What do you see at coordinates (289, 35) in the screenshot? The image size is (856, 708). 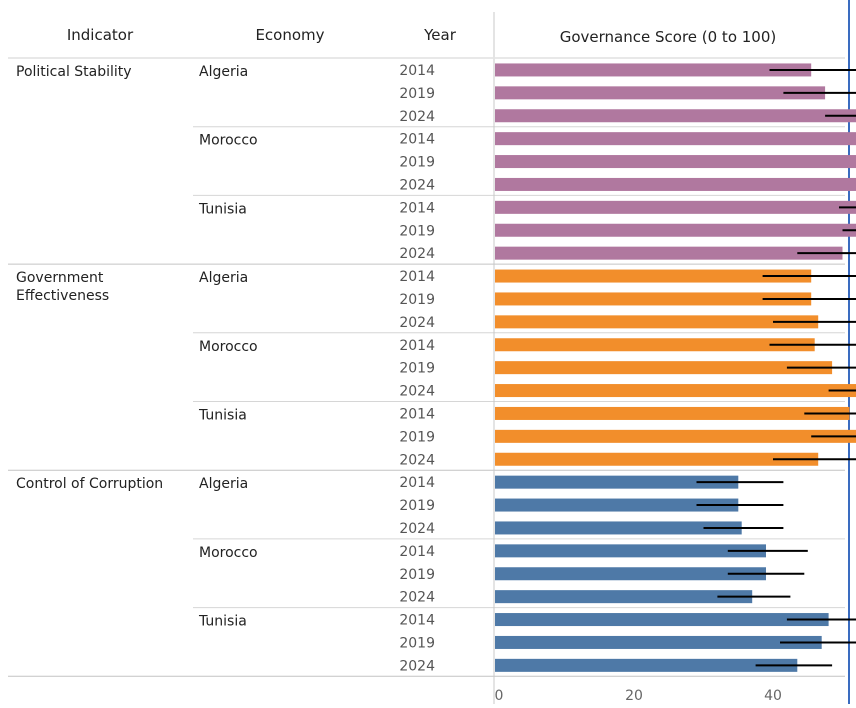 I see `header-economy: Economy` at bounding box center [289, 35].